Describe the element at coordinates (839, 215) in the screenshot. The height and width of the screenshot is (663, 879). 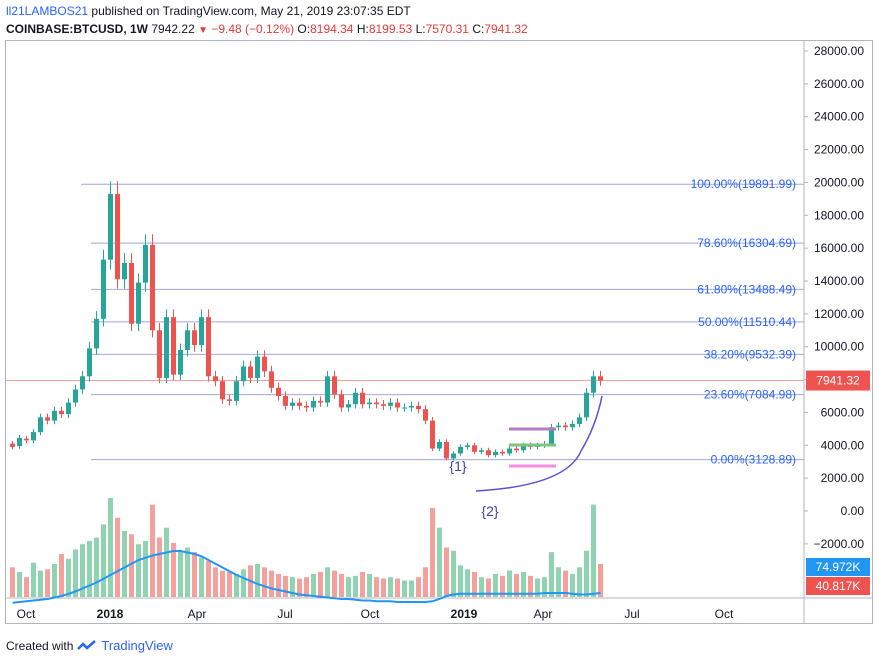
I see `price-tick-label: 18000.00` at that location.